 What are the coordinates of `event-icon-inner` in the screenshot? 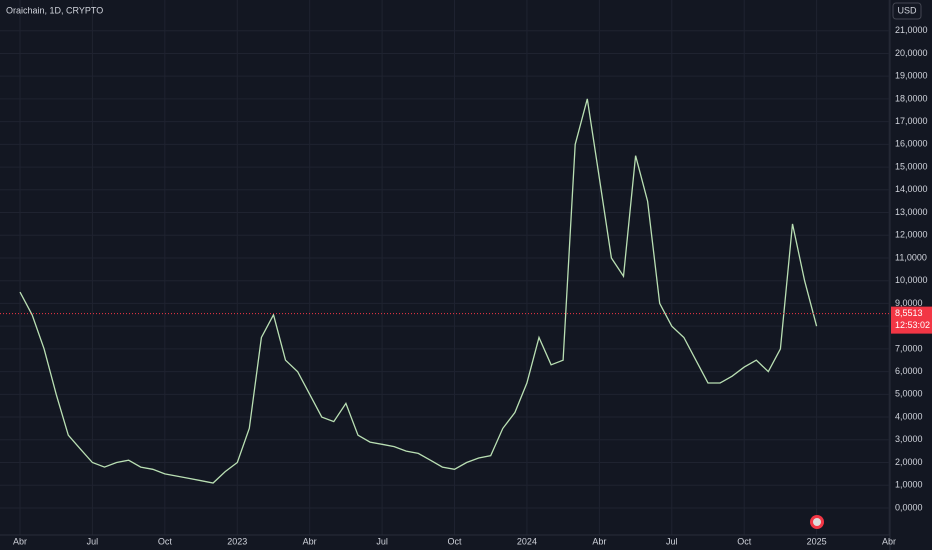 It's located at (817, 522).